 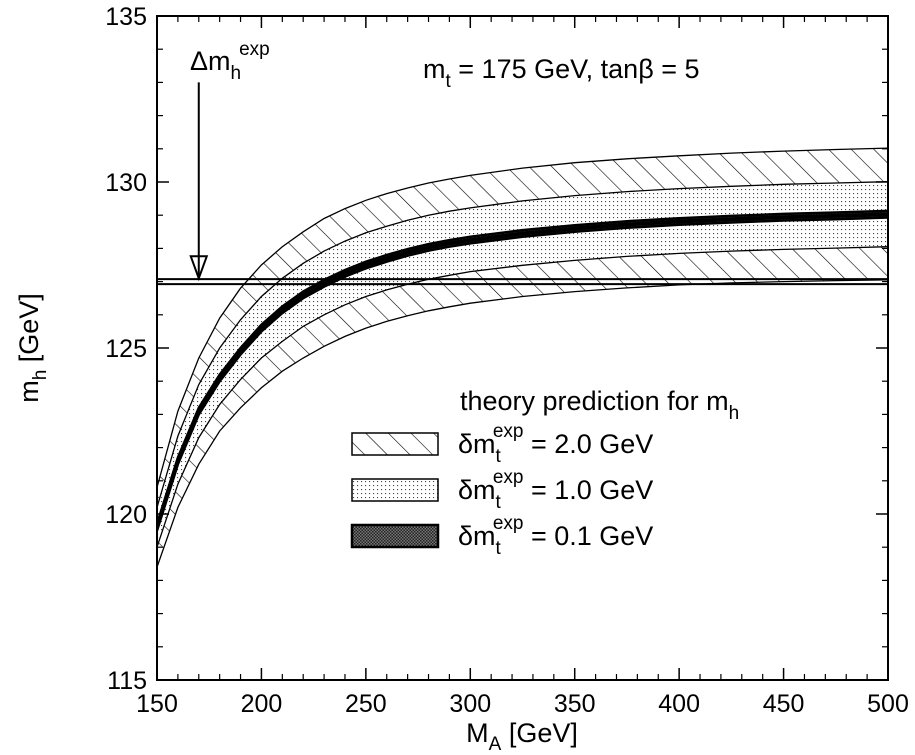 What do you see at coordinates (254, 49) in the screenshot?
I see `exp-label-sup: exp` at bounding box center [254, 49].